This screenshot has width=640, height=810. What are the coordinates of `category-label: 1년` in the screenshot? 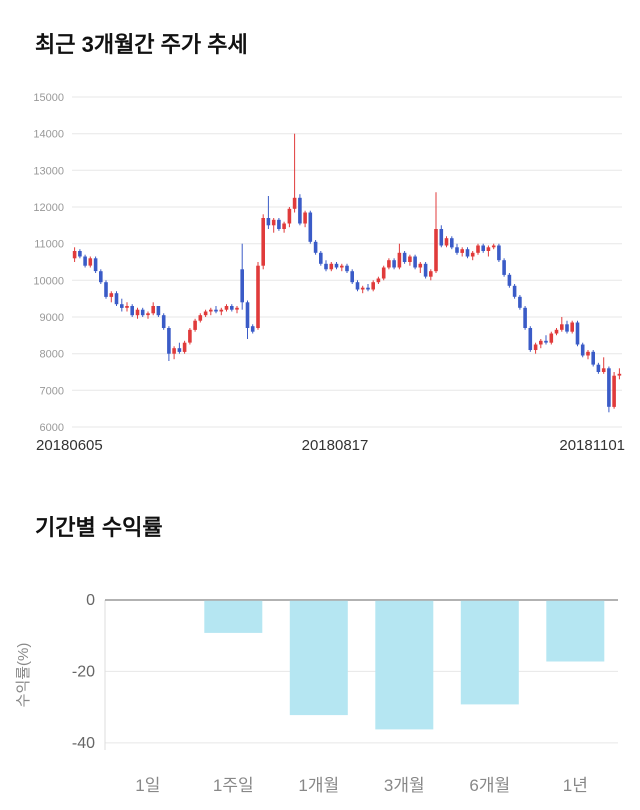 It's located at (575, 785).